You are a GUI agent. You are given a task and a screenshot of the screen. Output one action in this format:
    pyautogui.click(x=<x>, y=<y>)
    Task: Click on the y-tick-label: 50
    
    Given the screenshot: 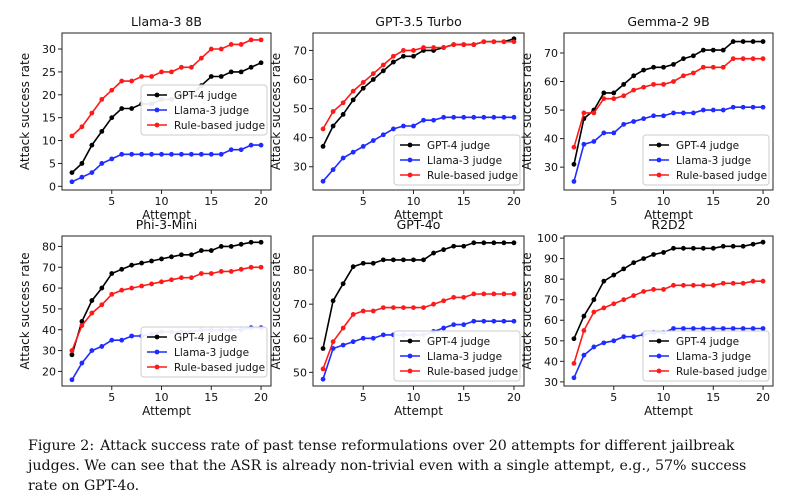 What is the action you would take?
    pyautogui.click(x=300, y=372)
    